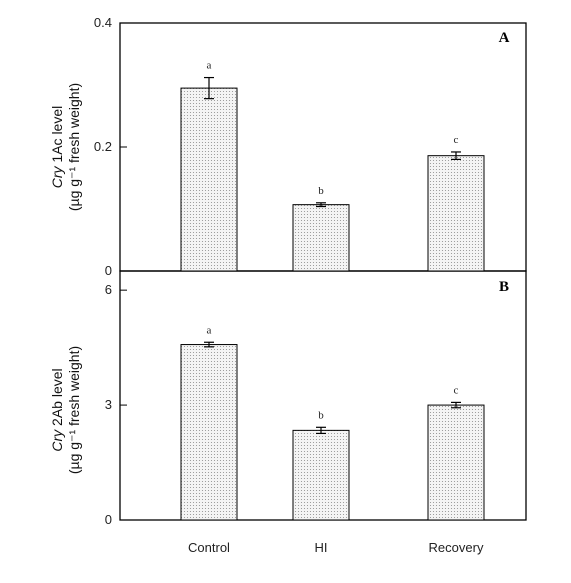 The height and width of the screenshot is (583, 571). I want to click on panel-b-label: B, so click(504, 287).